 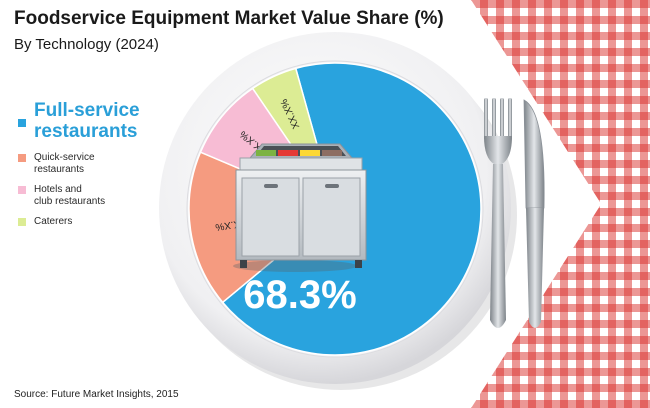 I want to click on legend-label-line2: club restaurants, so click(x=70, y=201).